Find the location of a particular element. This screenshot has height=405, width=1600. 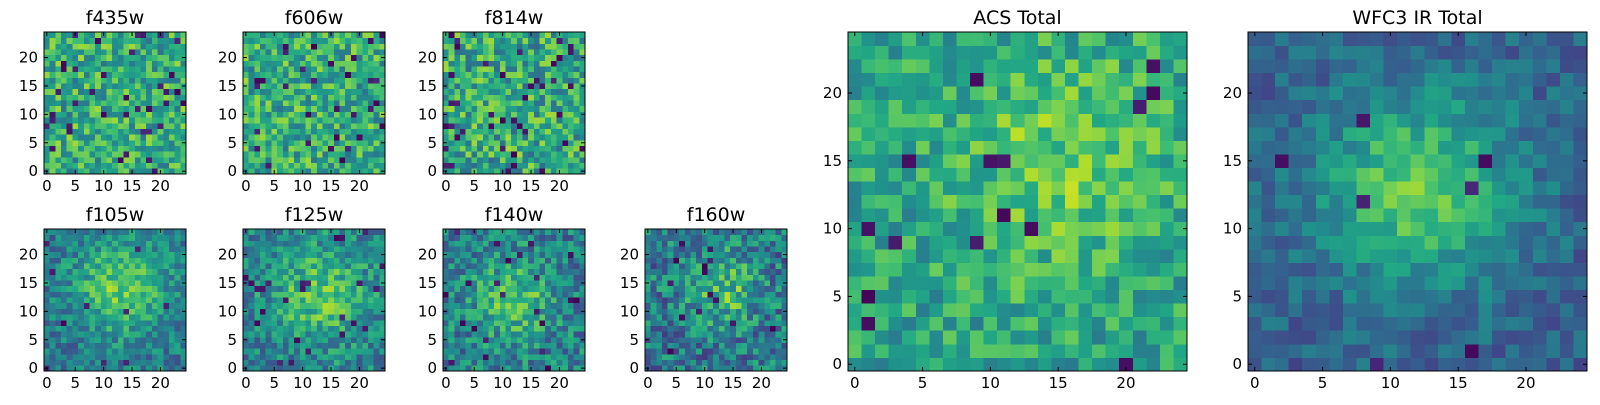

panel-title: f125w is located at coordinates (314, 215).